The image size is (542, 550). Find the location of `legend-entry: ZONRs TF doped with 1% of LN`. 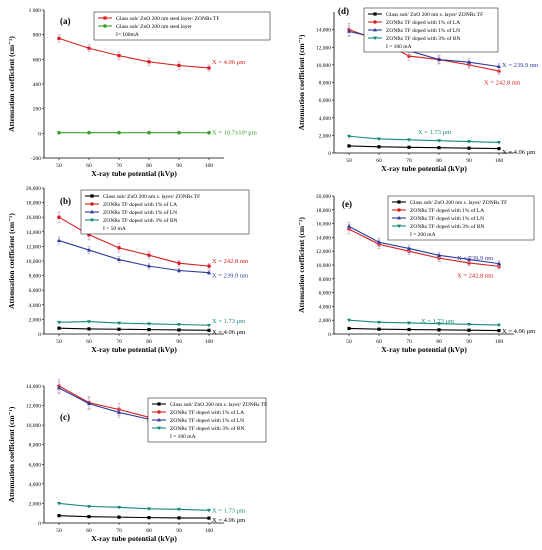

legend-entry: ZONRs TF doped with 1% of LN is located at coordinates (423, 30).